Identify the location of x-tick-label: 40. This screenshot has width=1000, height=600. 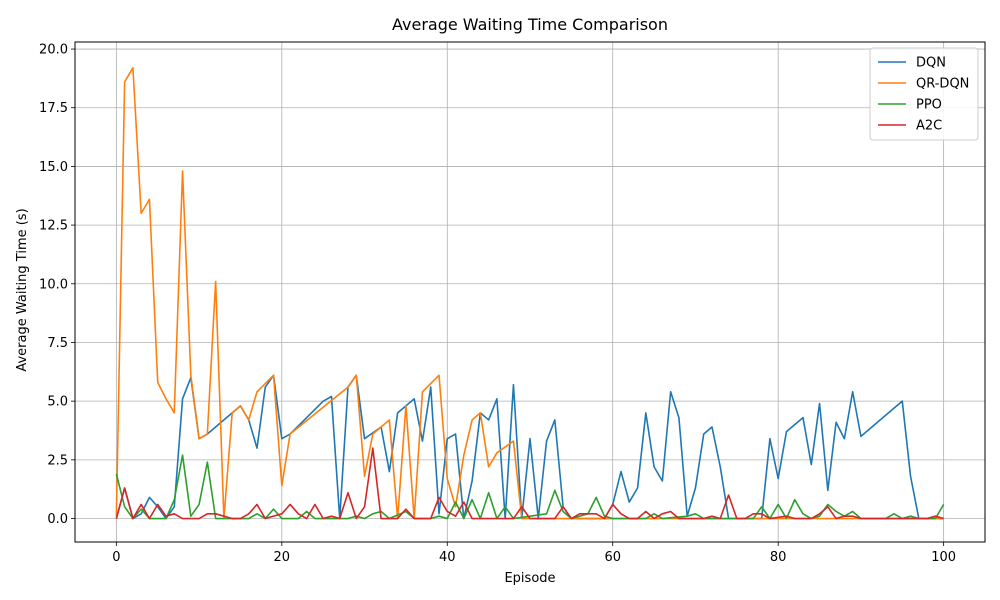
(447, 557).